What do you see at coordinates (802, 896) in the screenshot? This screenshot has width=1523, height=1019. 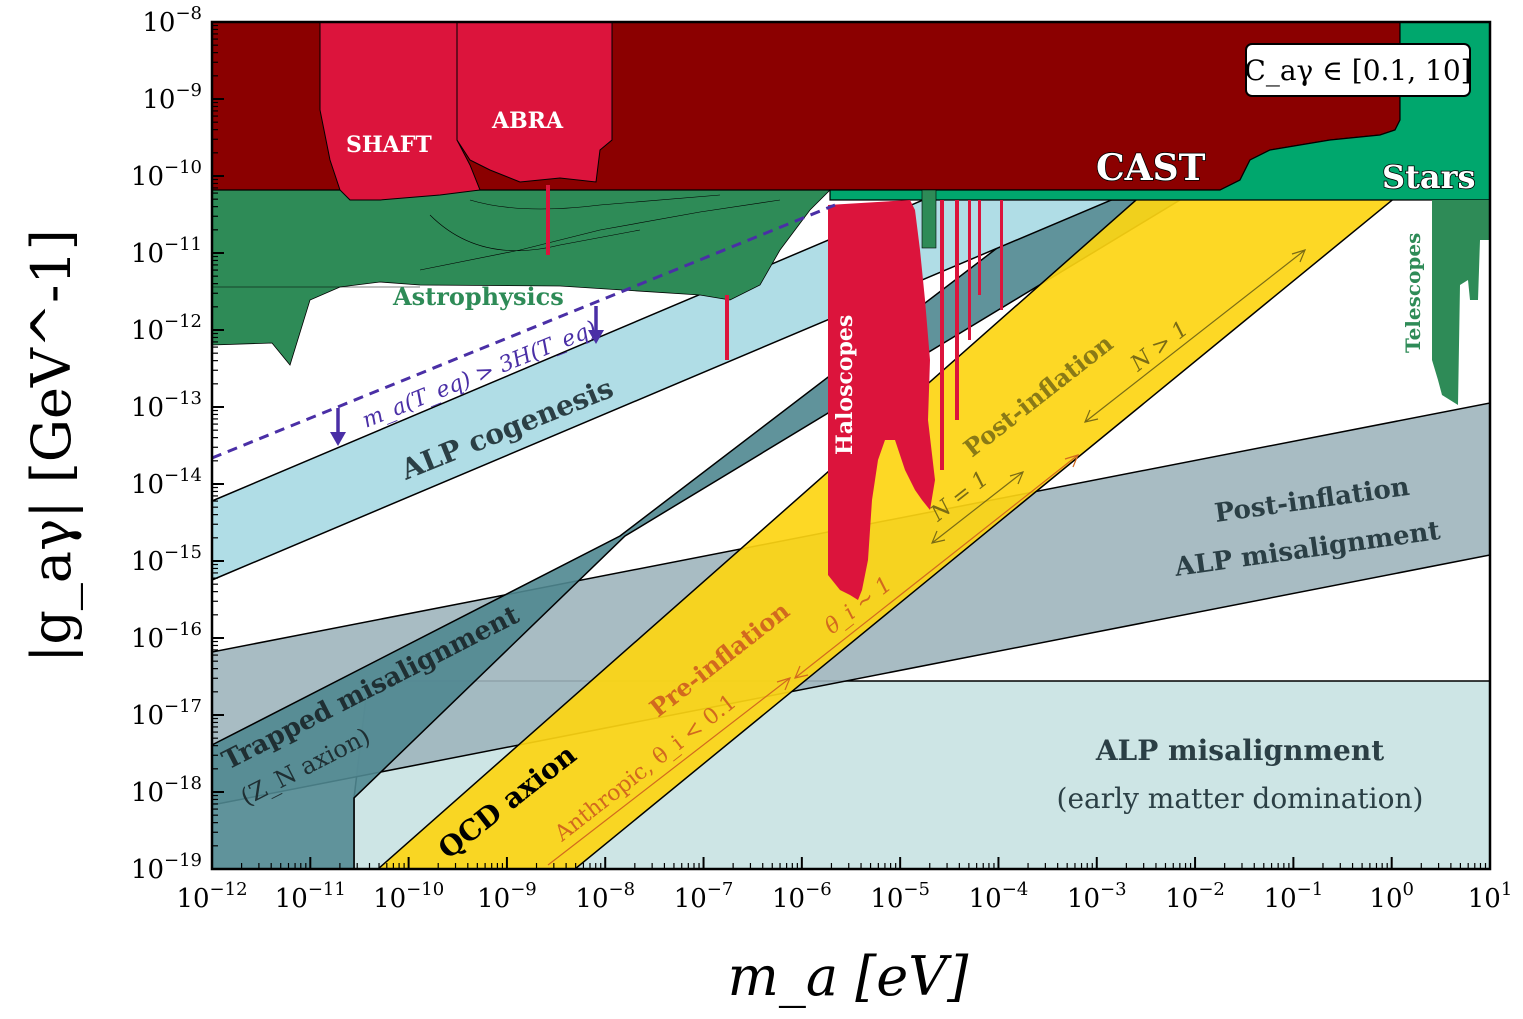 I see `x-tick-label: 10⁻⁶` at bounding box center [802, 896].